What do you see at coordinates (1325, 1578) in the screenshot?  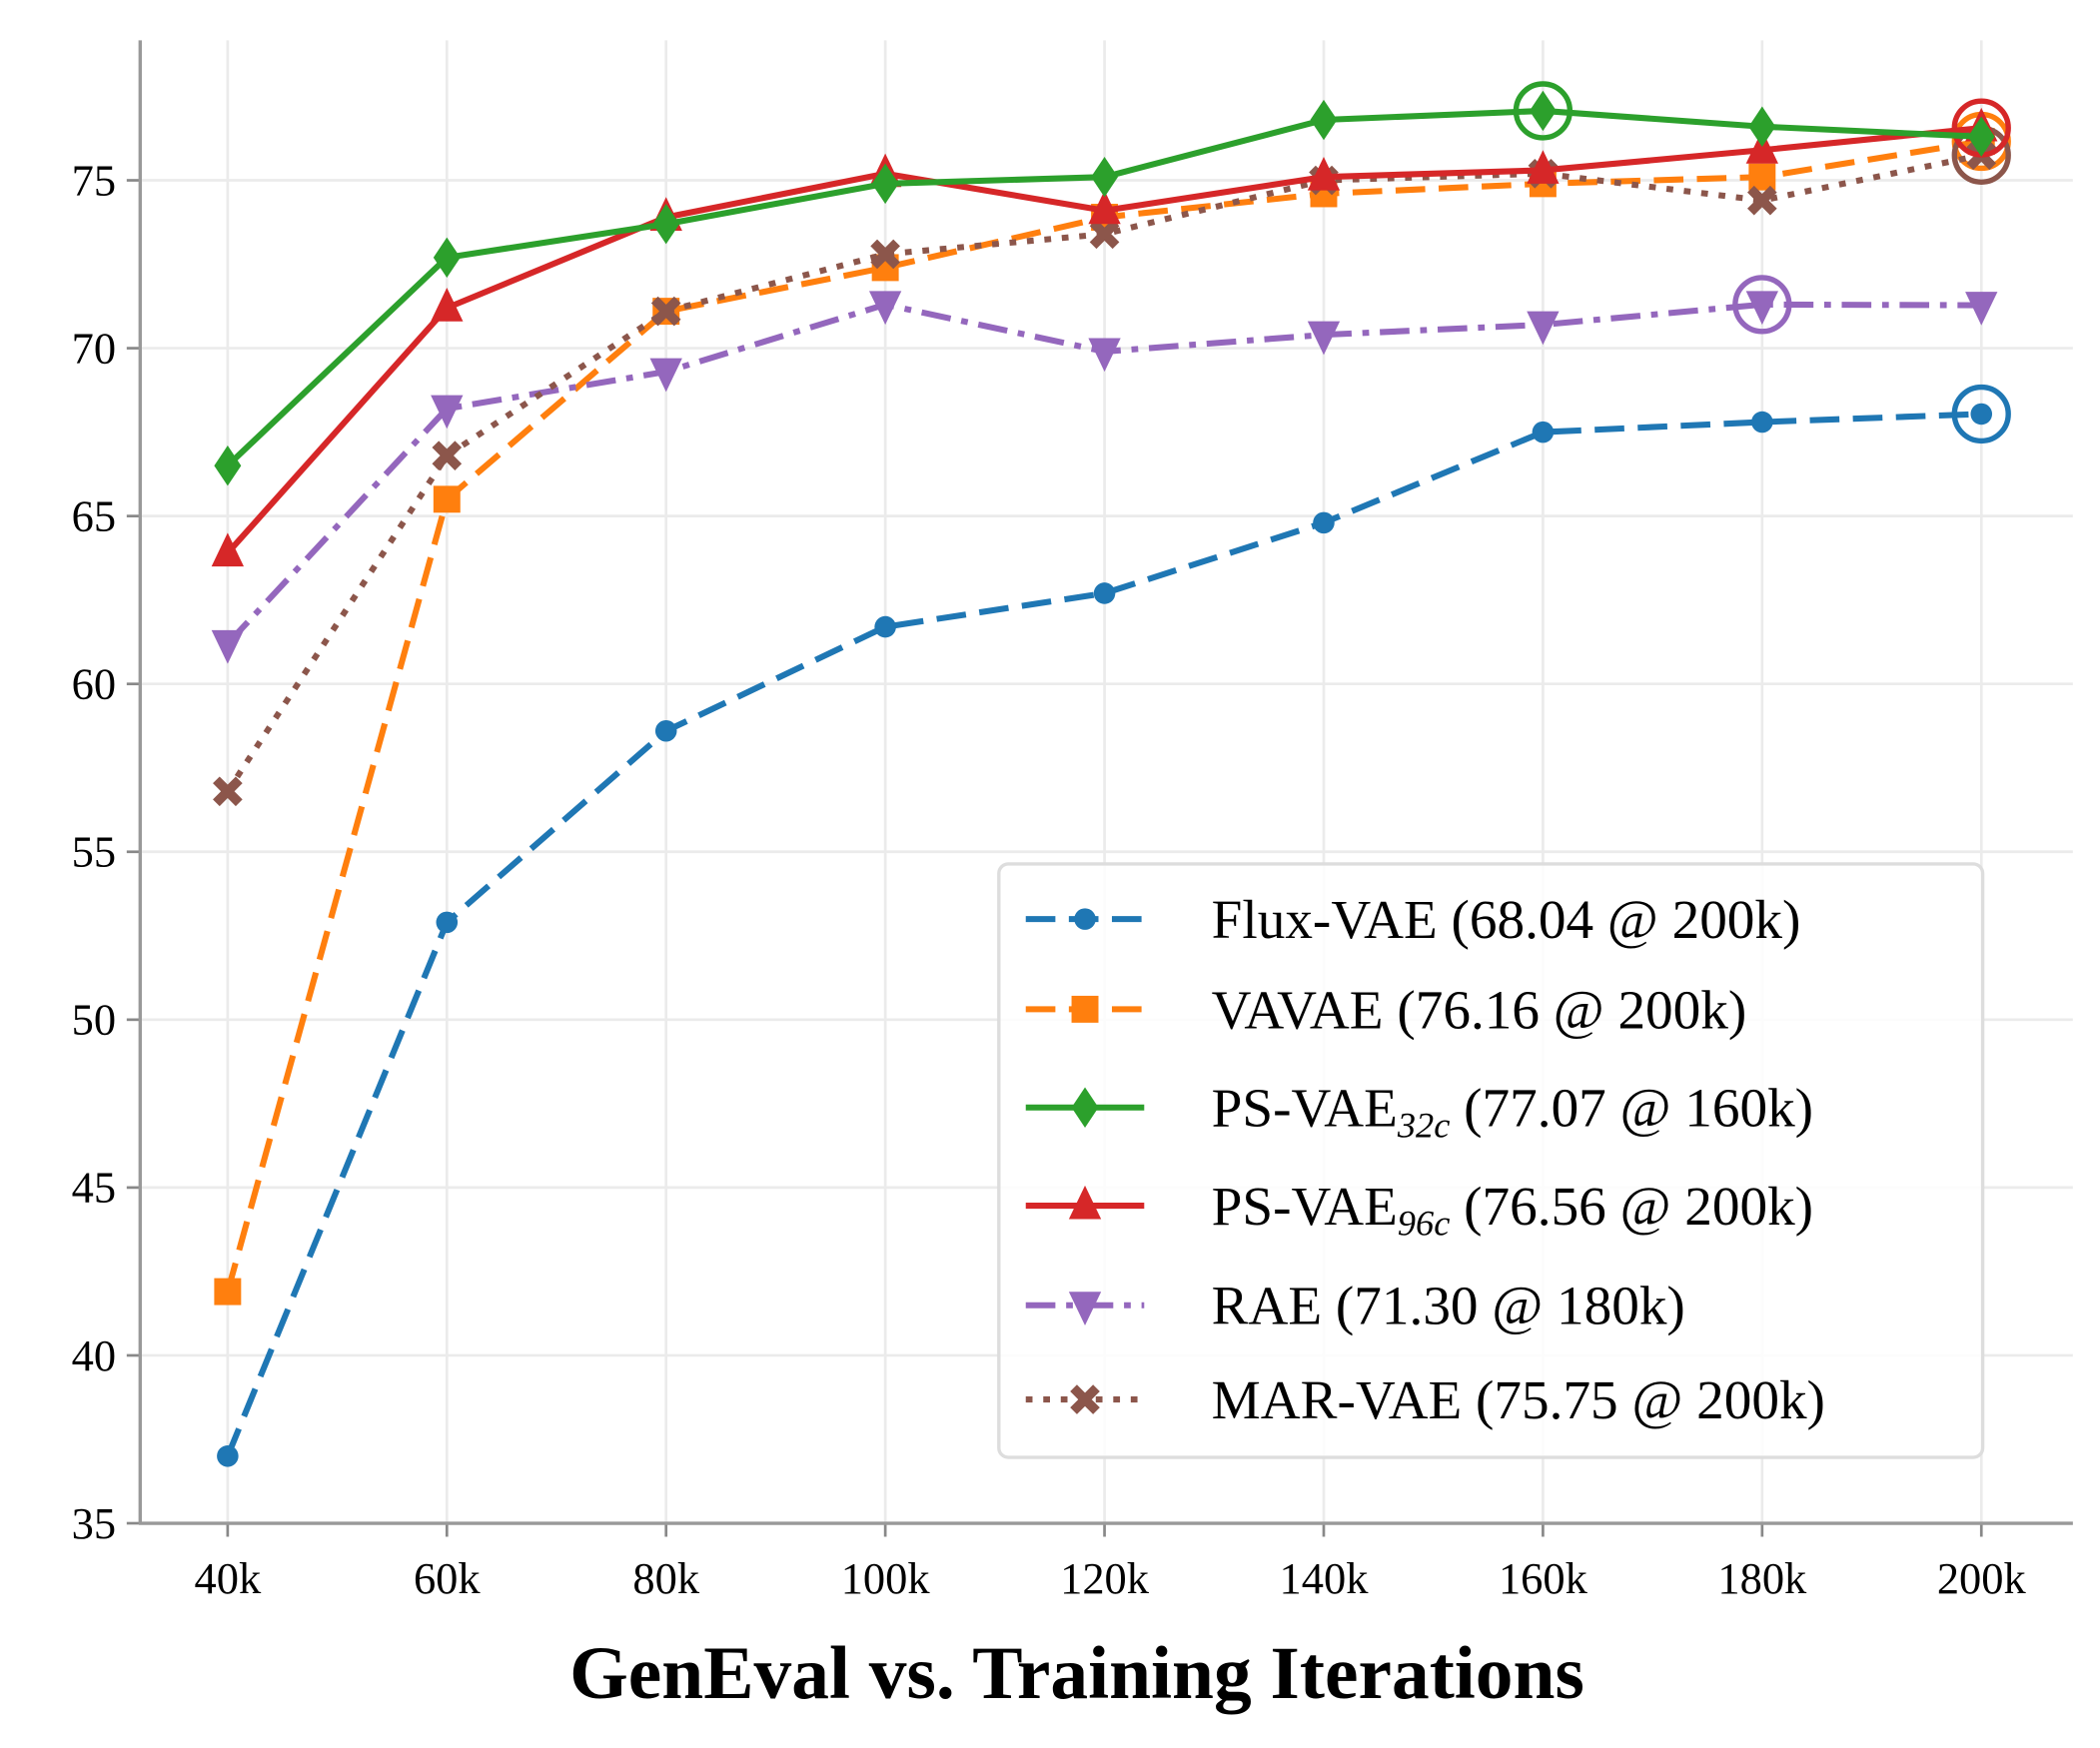 I see `x-tick-label: 140k` at bounding box center [1325, 1578].